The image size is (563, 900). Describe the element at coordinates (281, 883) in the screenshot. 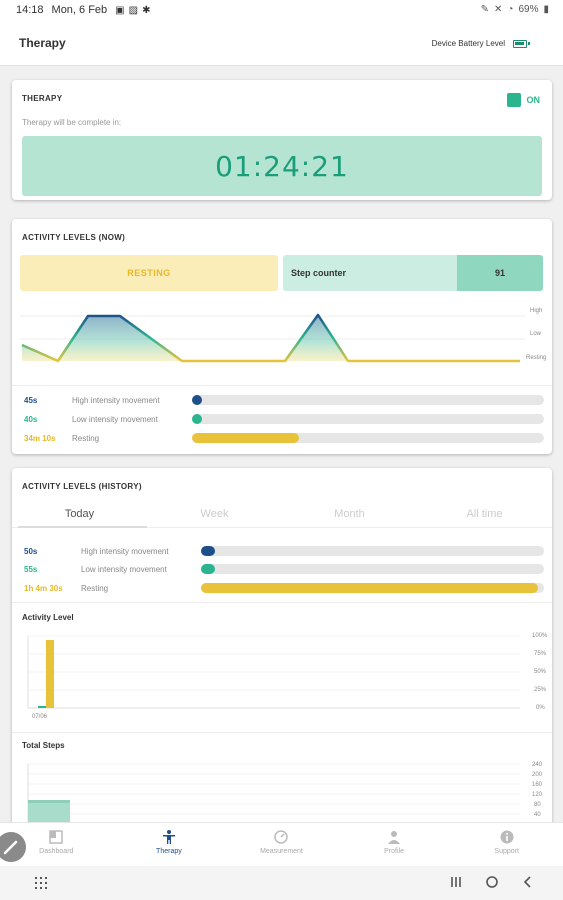

I see `system-nav-bar` at that location.